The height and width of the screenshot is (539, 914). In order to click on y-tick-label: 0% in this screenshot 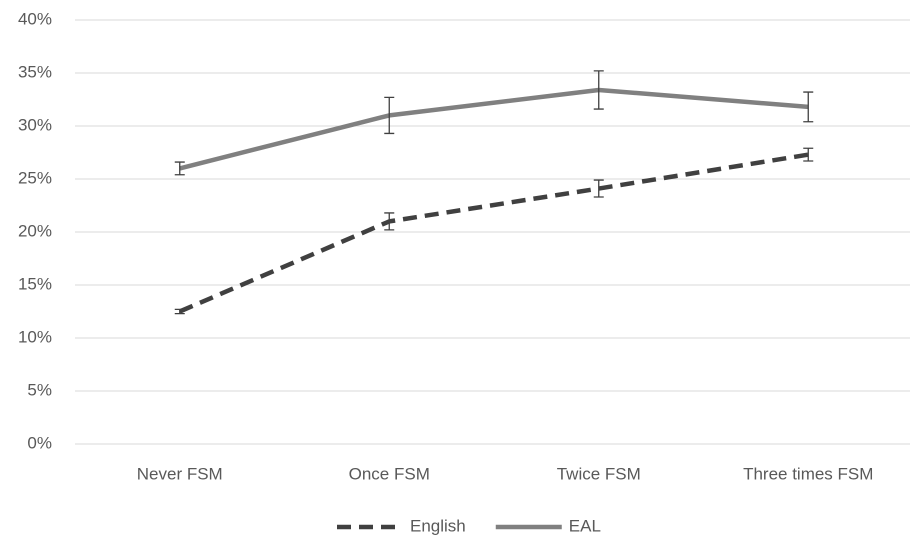, I will do `click(39, 442)`.